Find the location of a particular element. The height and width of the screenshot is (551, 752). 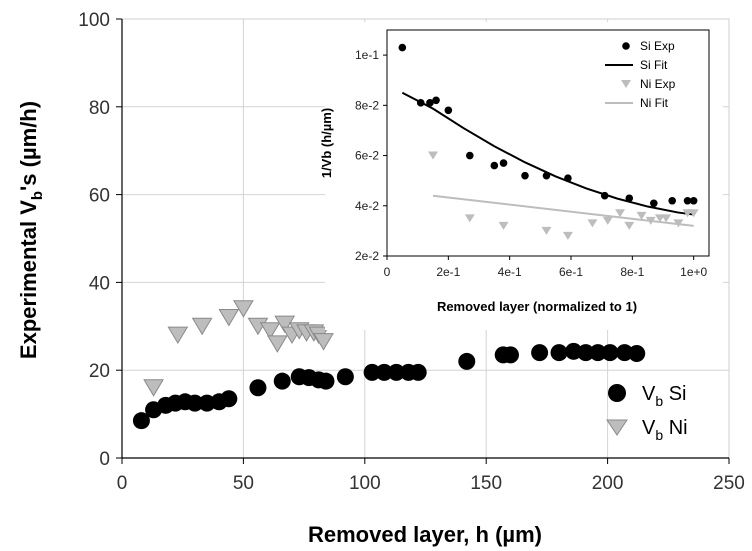

inset-y-tick-label: 4e-2 is located at coordinates (367, 206).